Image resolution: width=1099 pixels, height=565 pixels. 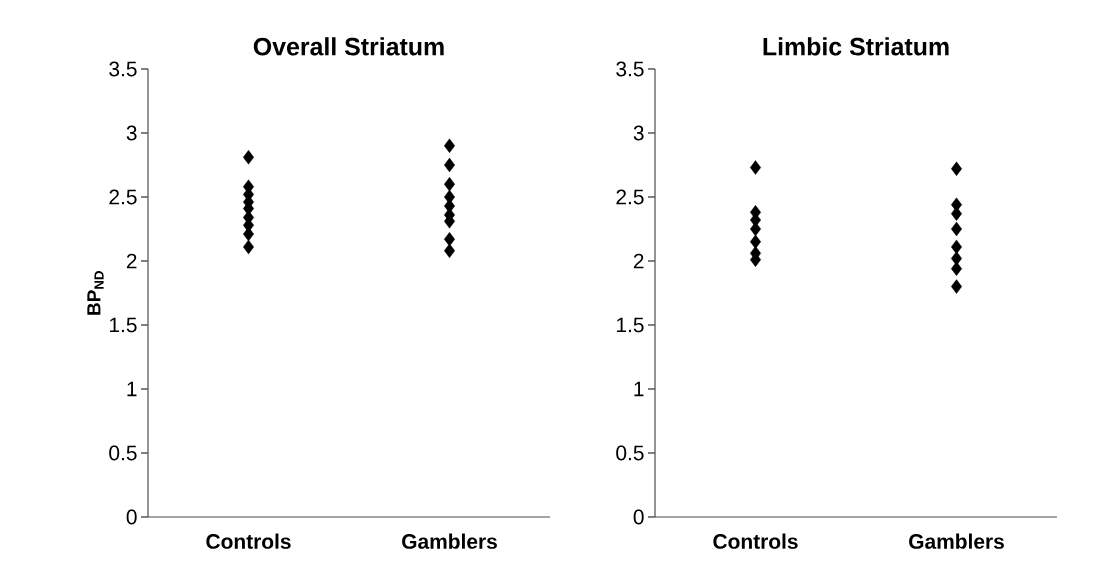 What do you see at coordinates (95, 293) in the screenshot?
I see `y-axis-title: BP$_{ND}$` at bounding box center [95, 293].